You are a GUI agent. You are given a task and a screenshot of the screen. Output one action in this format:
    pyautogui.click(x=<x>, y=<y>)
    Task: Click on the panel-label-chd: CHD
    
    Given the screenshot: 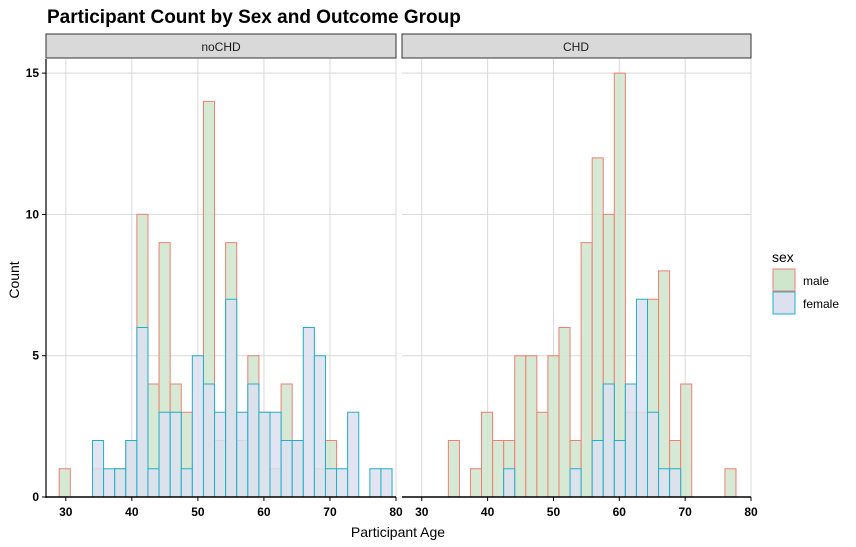 What is the action you would take?
    pyautogui.click(x=576, y=47)
    